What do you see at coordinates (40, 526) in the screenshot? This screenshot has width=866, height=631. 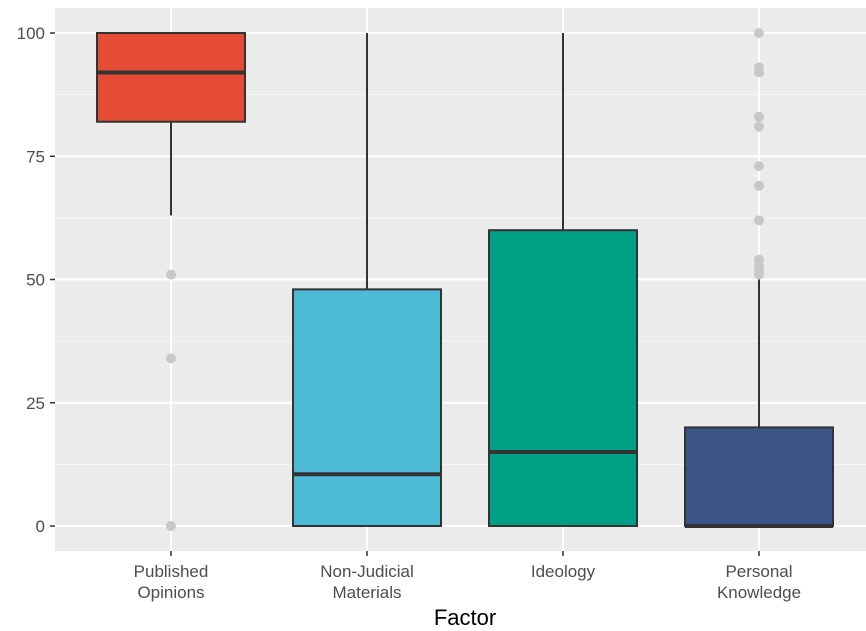 I see `y-tick-label: 0` at bounding box center [40, 526].